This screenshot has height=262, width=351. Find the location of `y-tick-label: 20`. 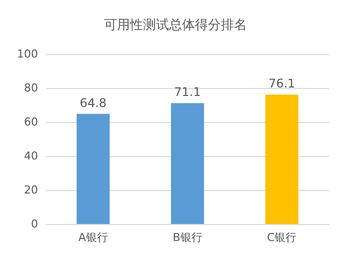

y-tick-label: 20 is located at coordinates (31, 190).